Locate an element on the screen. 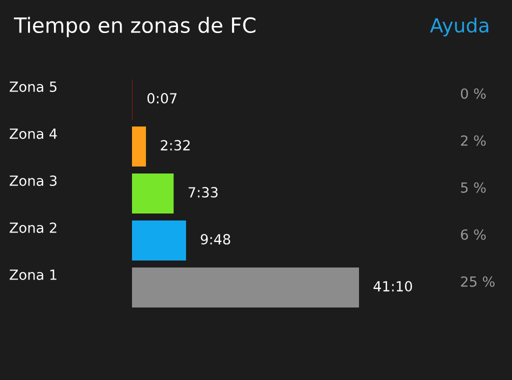 This screenshot has width=512, height=380. text: 2 % is located at coordinates (473, 140).